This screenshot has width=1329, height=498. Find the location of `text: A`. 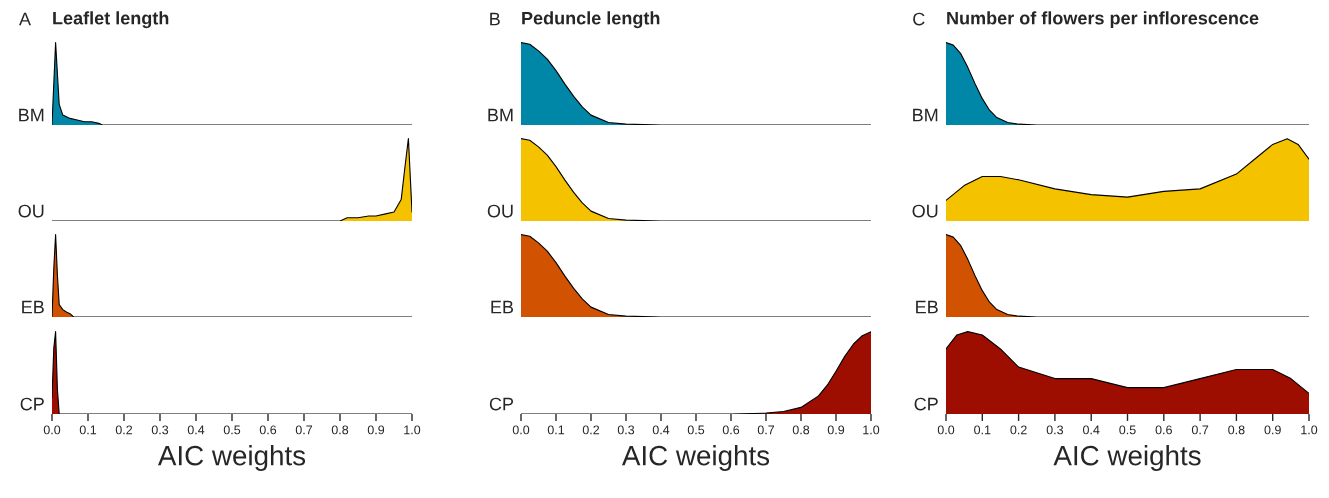

text: A is located at coordinates (25, 19).